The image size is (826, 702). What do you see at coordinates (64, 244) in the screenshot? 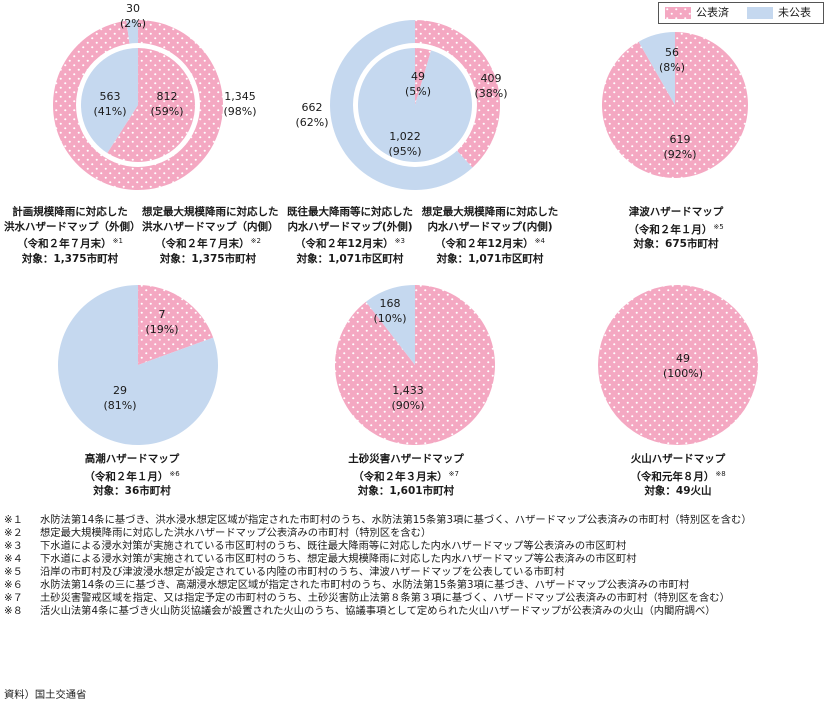
I see `caption-line: （令和２年７月末）` at bounding box center [64, 244].